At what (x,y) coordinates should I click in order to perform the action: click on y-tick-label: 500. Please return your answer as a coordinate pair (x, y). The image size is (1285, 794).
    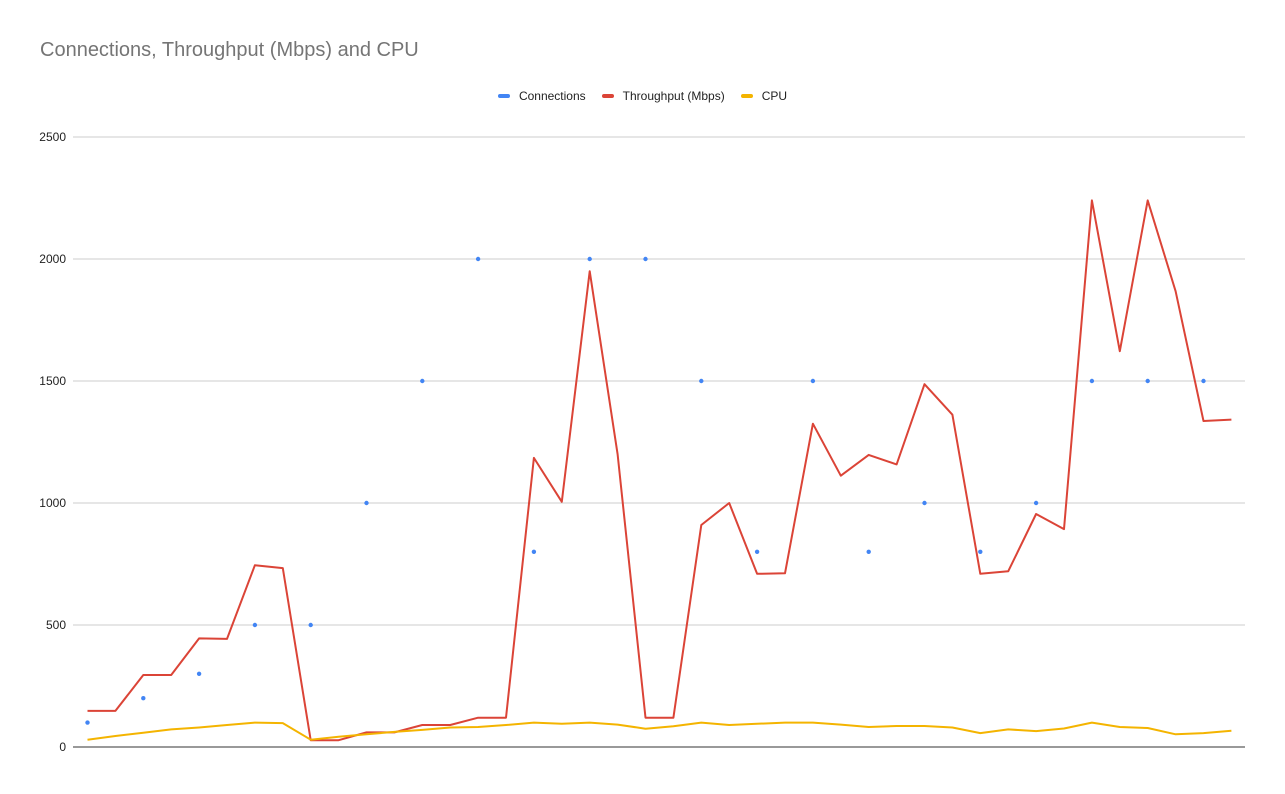
    Looking at the image, I should click on (56, 625).